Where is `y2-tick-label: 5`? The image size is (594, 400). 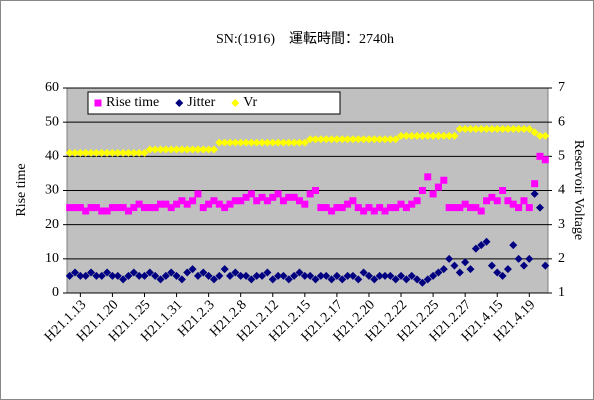
y2-tick-label: 5 is located at coordinates (561, 156).